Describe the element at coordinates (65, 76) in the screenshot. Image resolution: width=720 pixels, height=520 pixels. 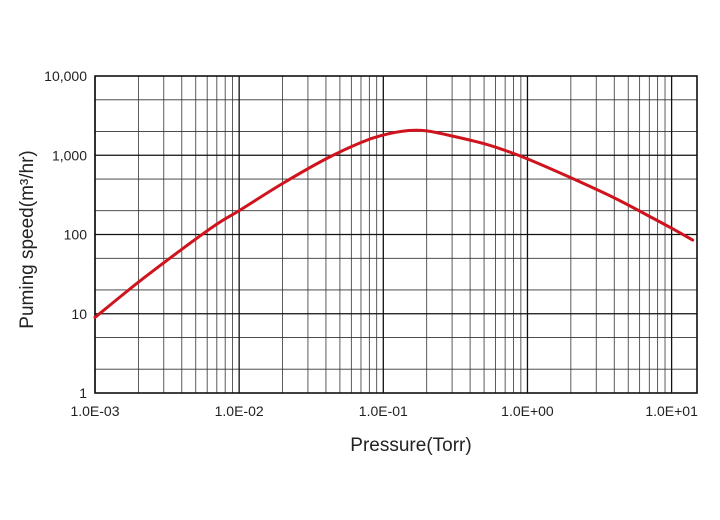
I see `y-tick-label: 10,000` at that location.